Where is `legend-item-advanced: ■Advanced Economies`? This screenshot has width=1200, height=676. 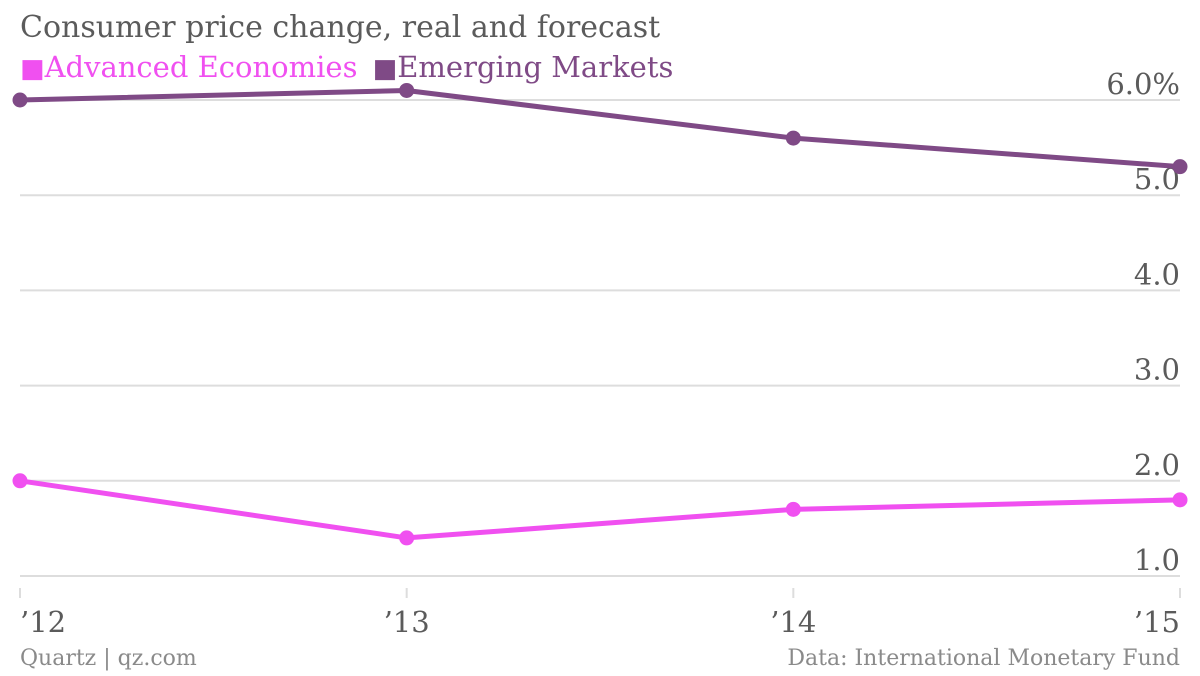 legend-item-advanced: ■Advanced Economies is located at coordinates (193, 67).